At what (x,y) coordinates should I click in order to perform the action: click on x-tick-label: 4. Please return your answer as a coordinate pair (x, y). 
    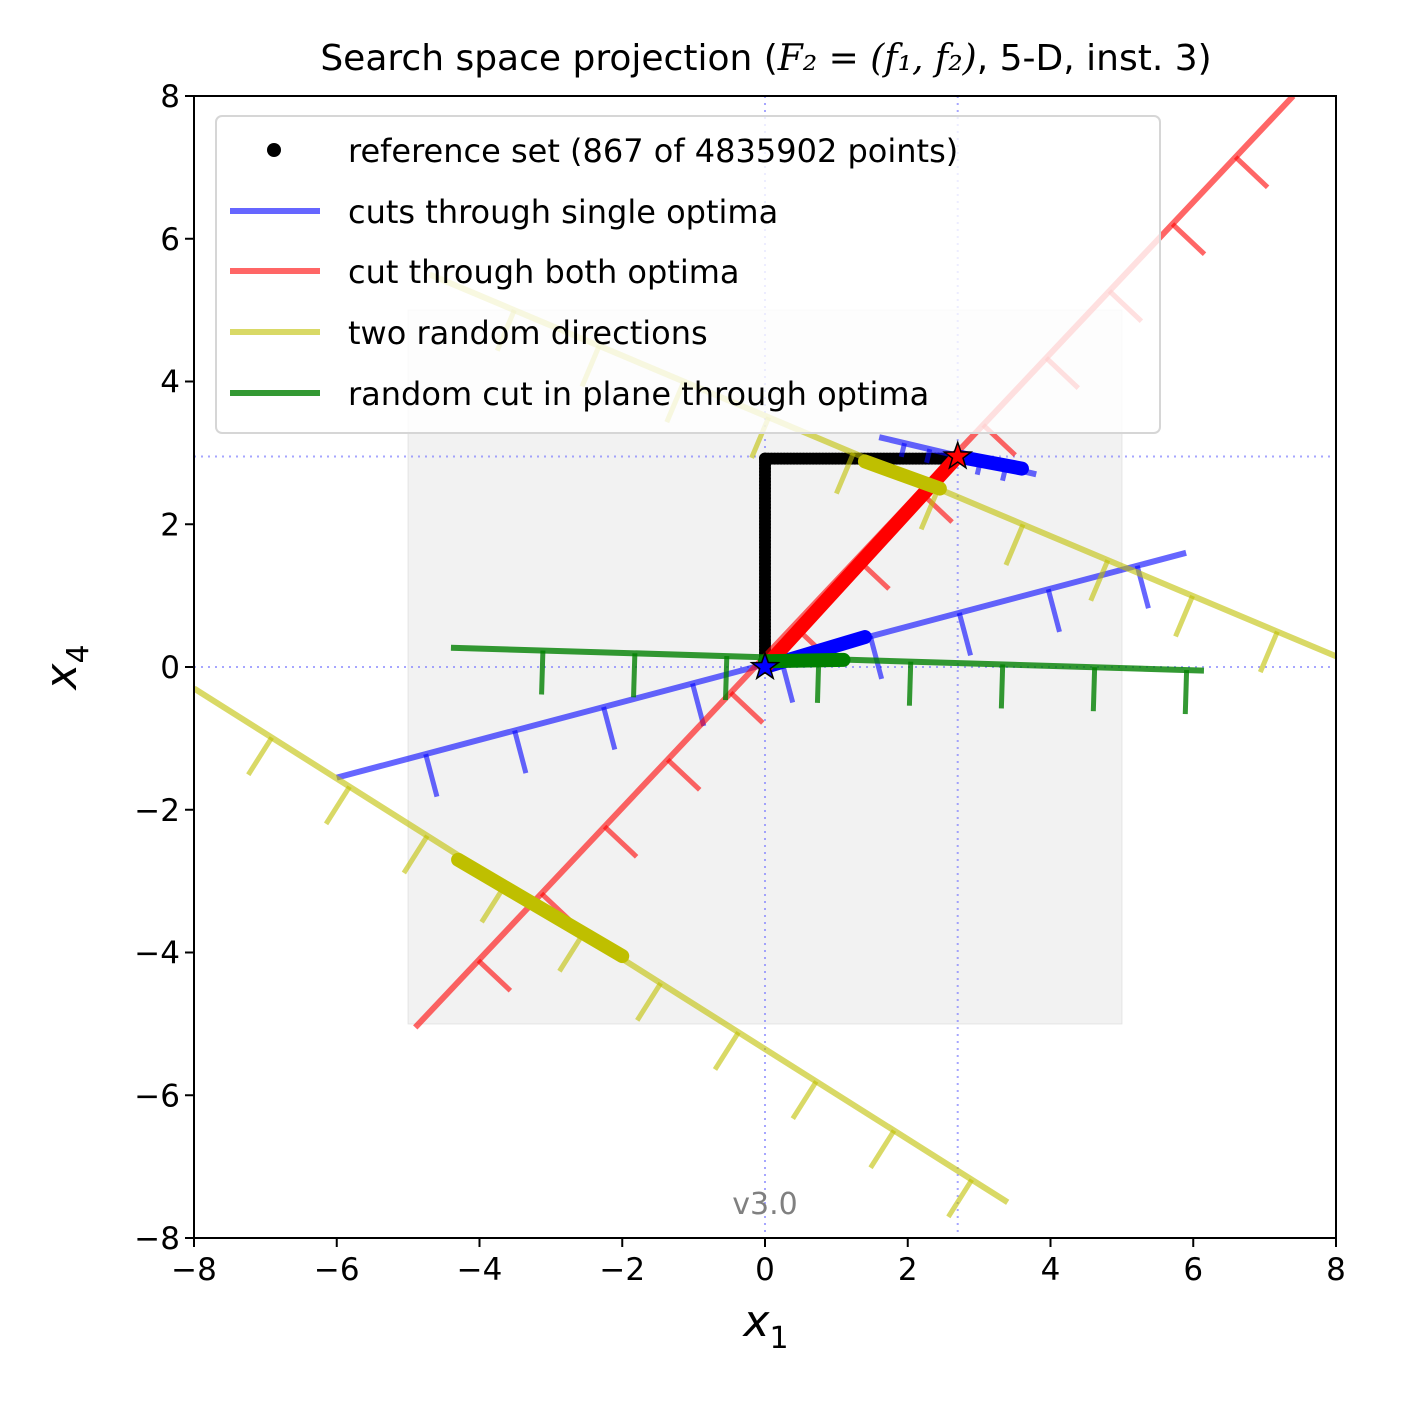
    Looking at the image, I should click on (1051, 1270).